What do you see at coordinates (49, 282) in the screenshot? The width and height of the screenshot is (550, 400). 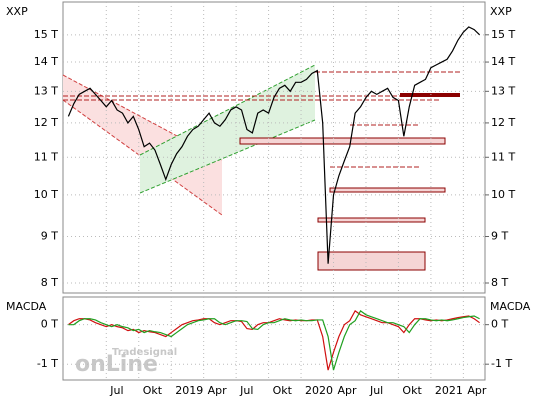 I see `y-tick-label: 8 T` at bounding box center [49, 282].